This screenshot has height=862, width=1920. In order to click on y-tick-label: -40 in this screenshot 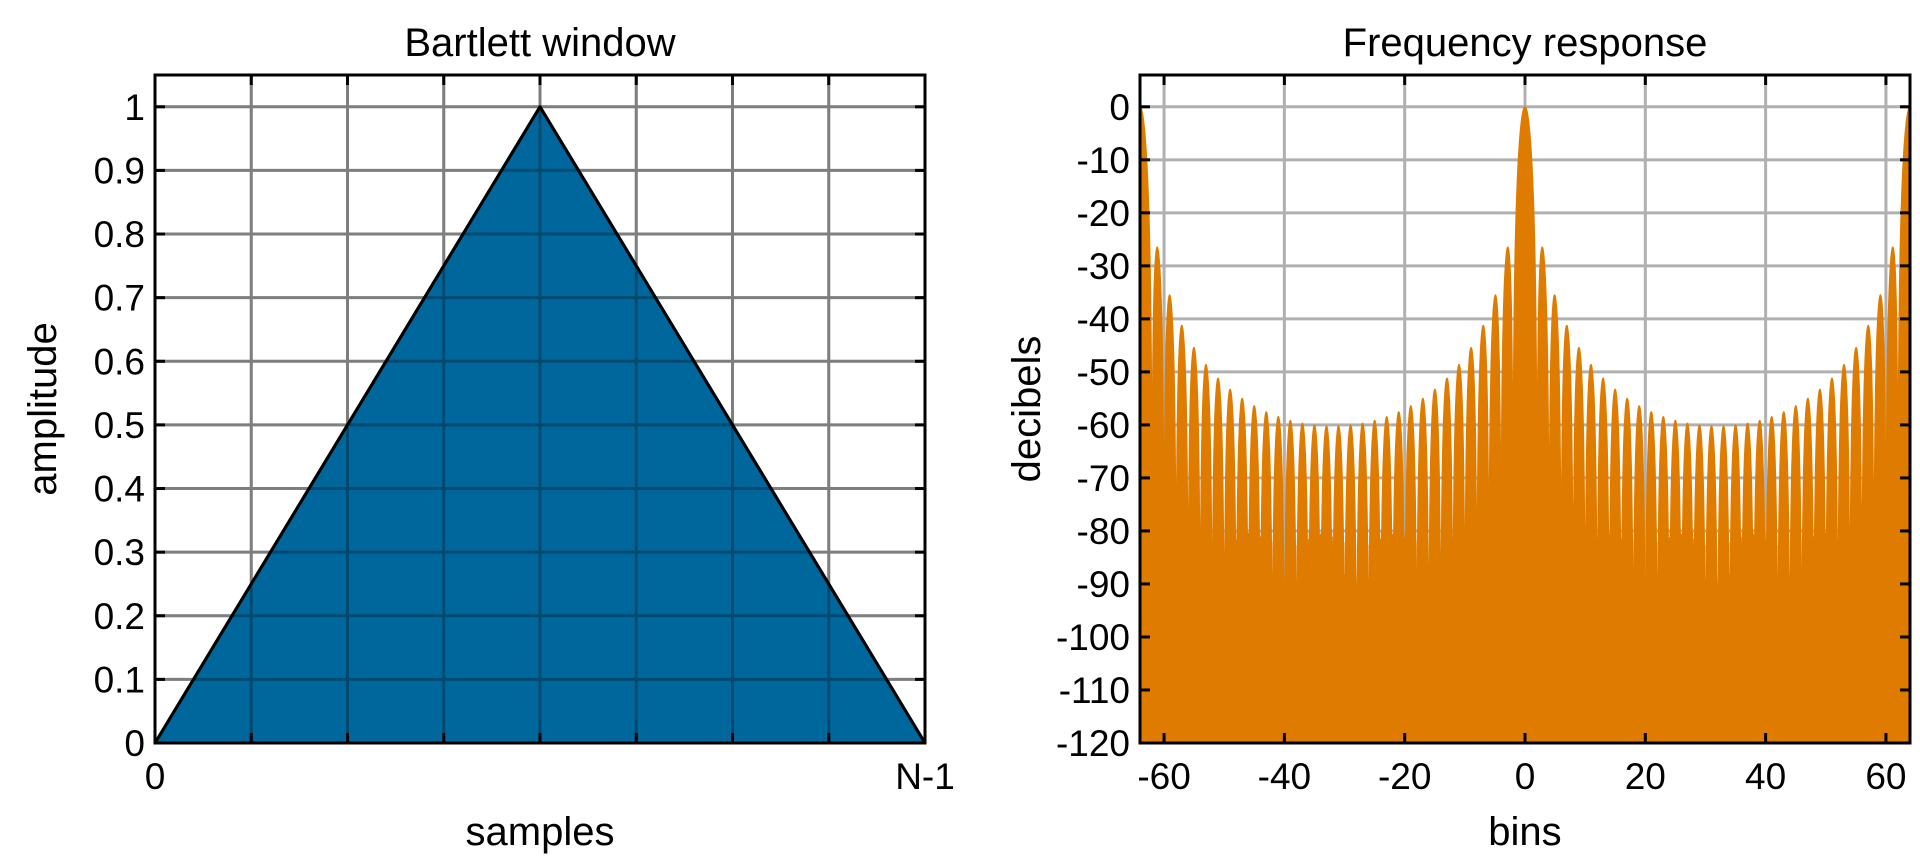, I will do `click(1103, 319)`.